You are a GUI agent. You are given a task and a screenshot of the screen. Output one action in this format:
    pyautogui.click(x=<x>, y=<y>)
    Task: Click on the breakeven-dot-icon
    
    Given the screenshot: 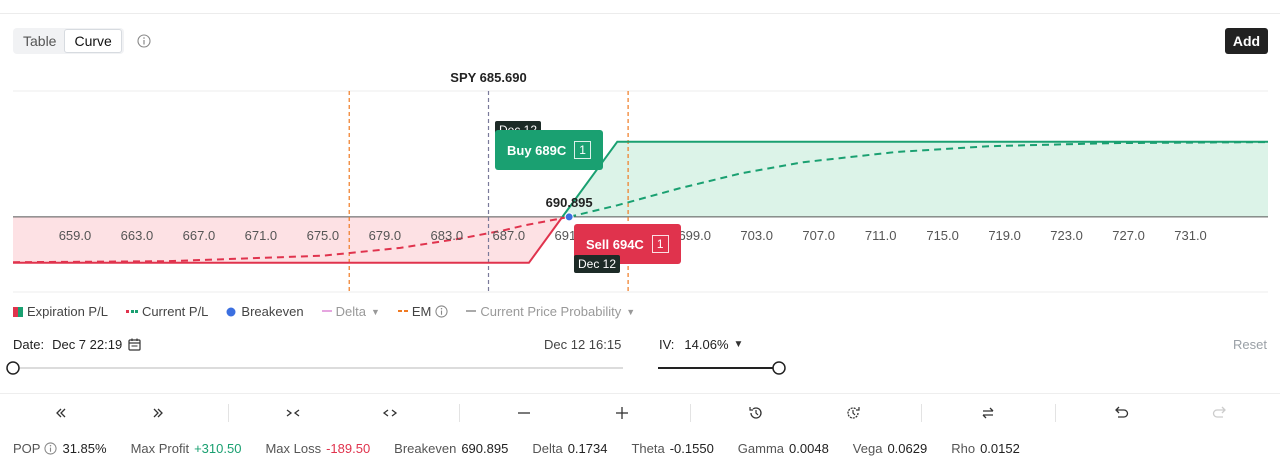 What is the action you would take?
    pyautogui.click(x=231, y=311)
    